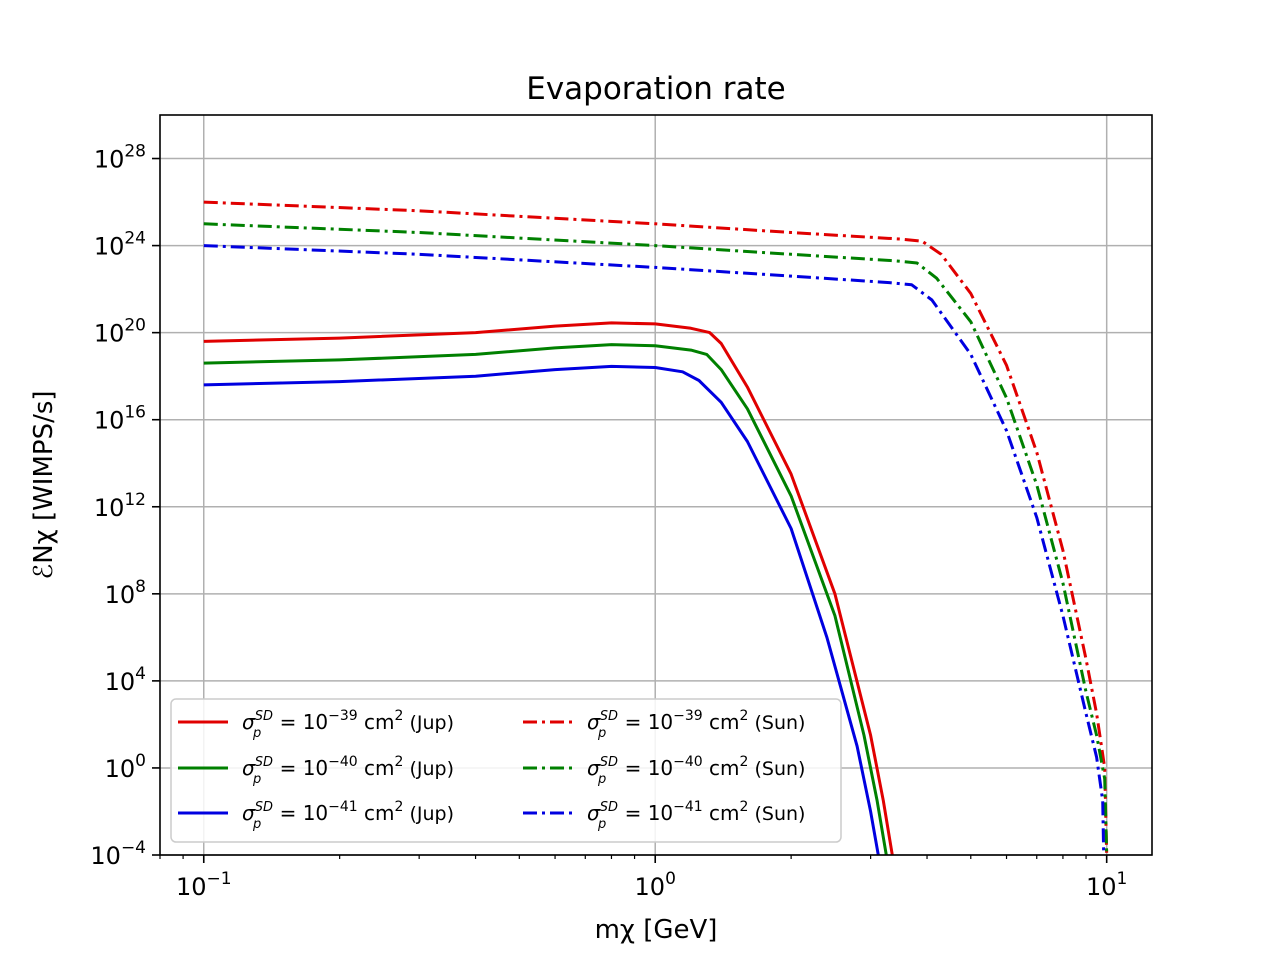 Image resolution: width=1280 pixels, height=960 pixels. What do you see at coordinates (696, 724) in the screenshot?
I see `legend-label: σSD p = 10−39 cm2 (Sun)` at bounding box center [696, 724].